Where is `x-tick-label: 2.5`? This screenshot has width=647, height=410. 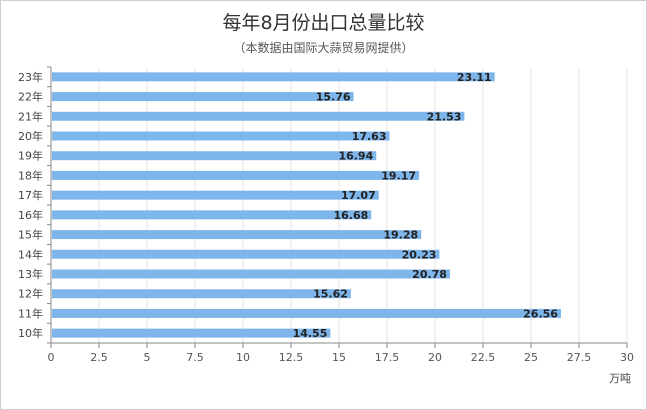 x-tick-label: 2.5 is located at coordinates (99, 357).